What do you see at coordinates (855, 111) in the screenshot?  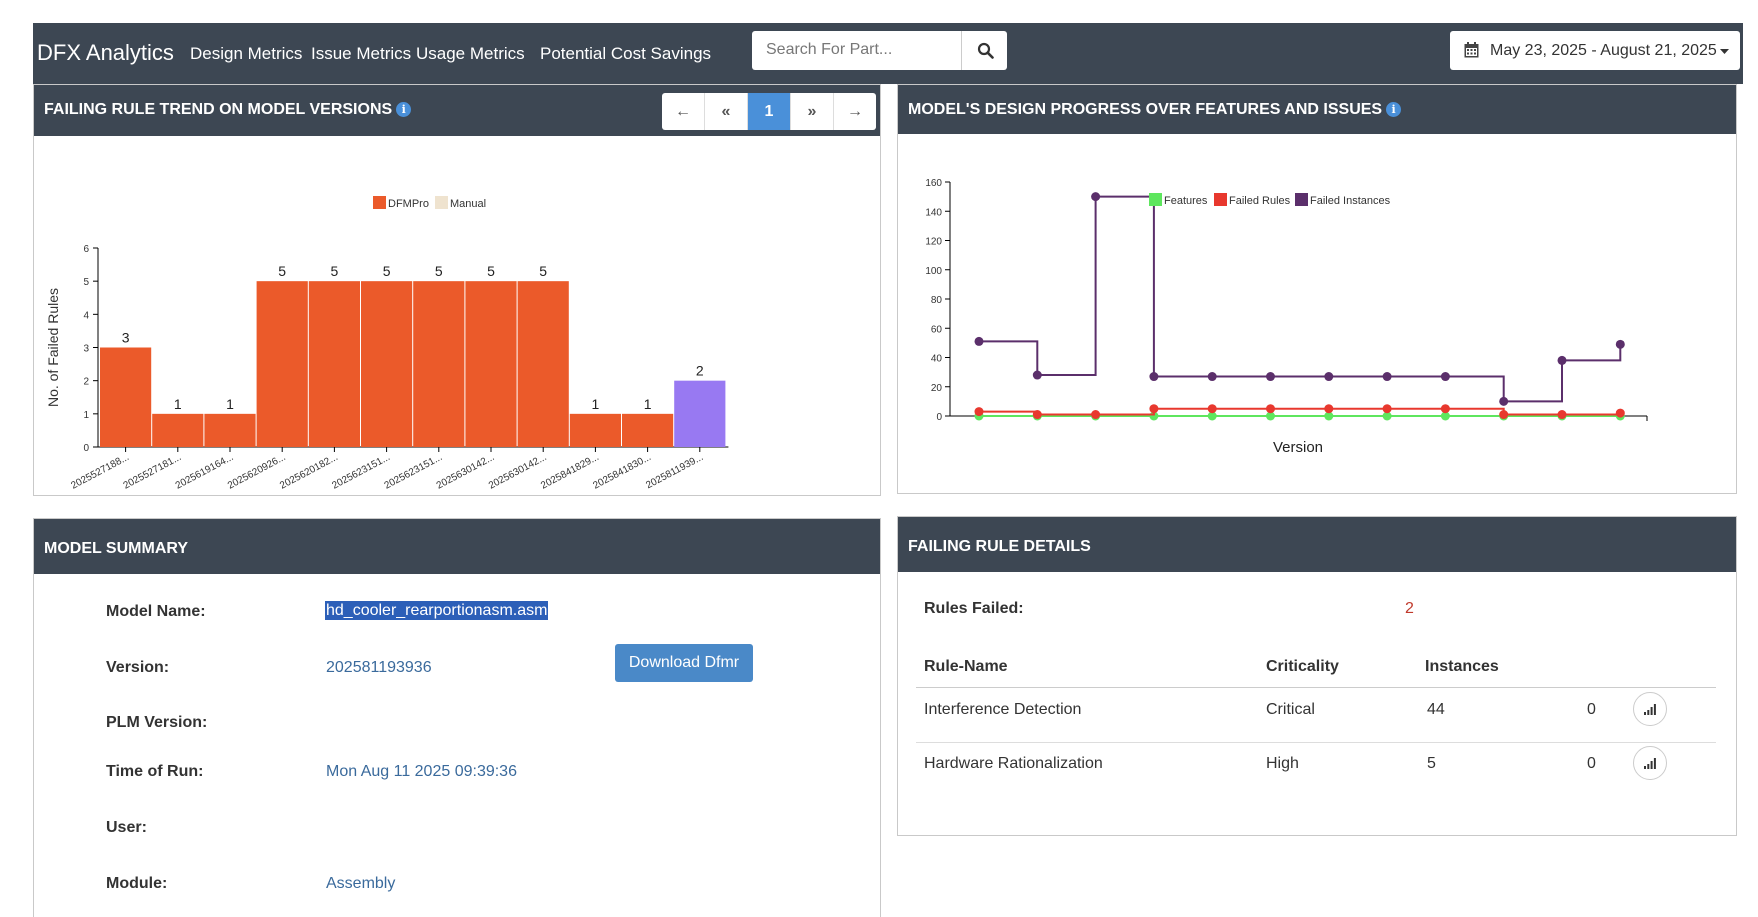 I see `last-page-button: →` at bounding box center [855, 111].